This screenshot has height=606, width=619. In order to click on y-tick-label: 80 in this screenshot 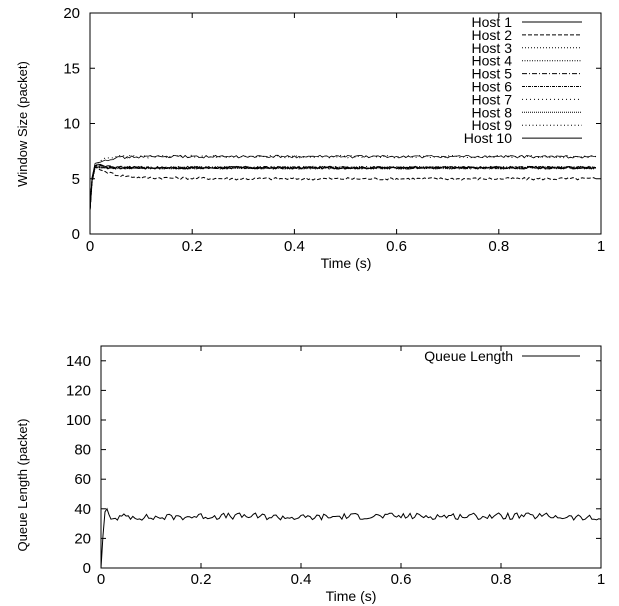, I will do `click(82, 450)`.